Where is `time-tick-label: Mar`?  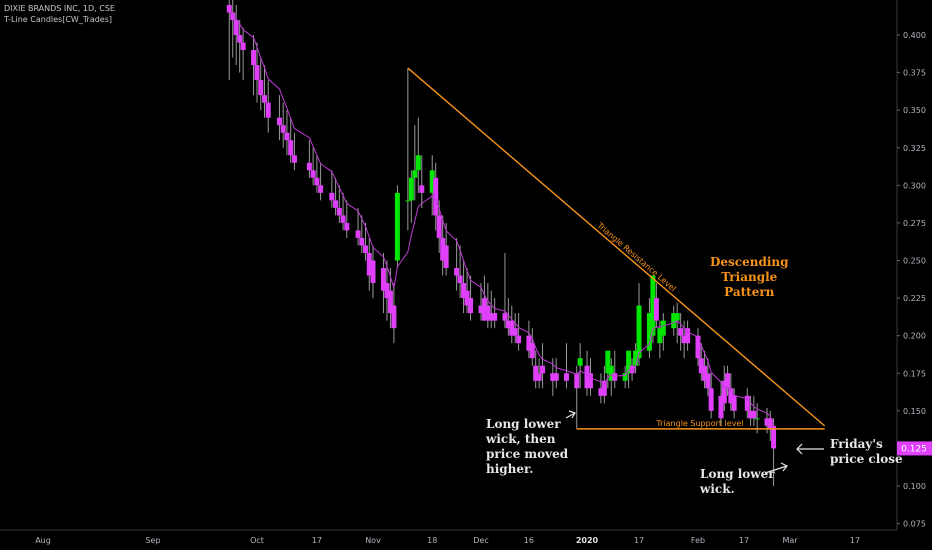
time-tick-label: Mar is located at coordinates (790, 540).